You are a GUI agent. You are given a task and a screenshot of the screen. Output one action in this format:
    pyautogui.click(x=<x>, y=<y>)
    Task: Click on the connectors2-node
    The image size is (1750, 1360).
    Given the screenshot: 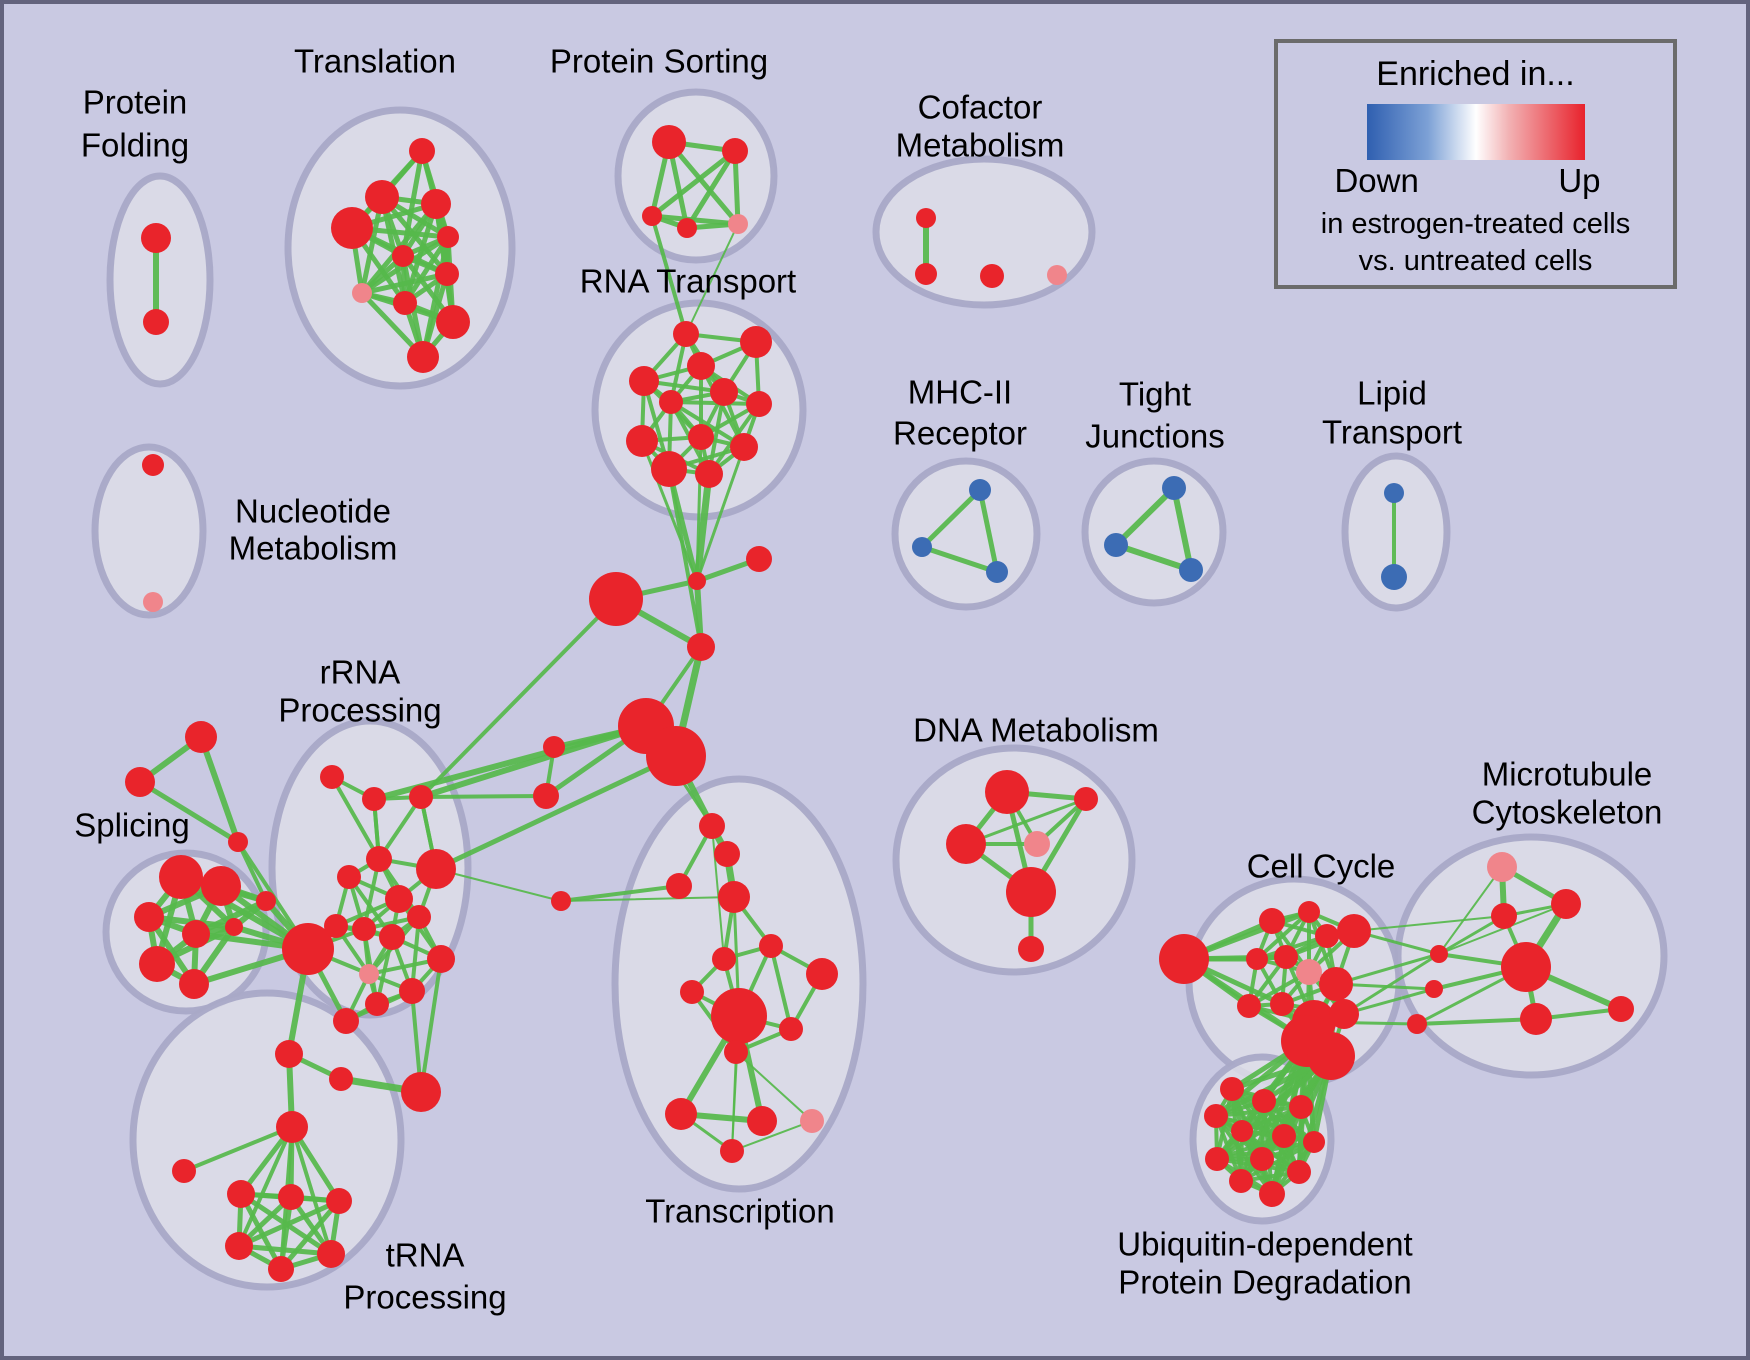 What is the action you would take?
    pyautogui.click(x=1417, y=1024)
    